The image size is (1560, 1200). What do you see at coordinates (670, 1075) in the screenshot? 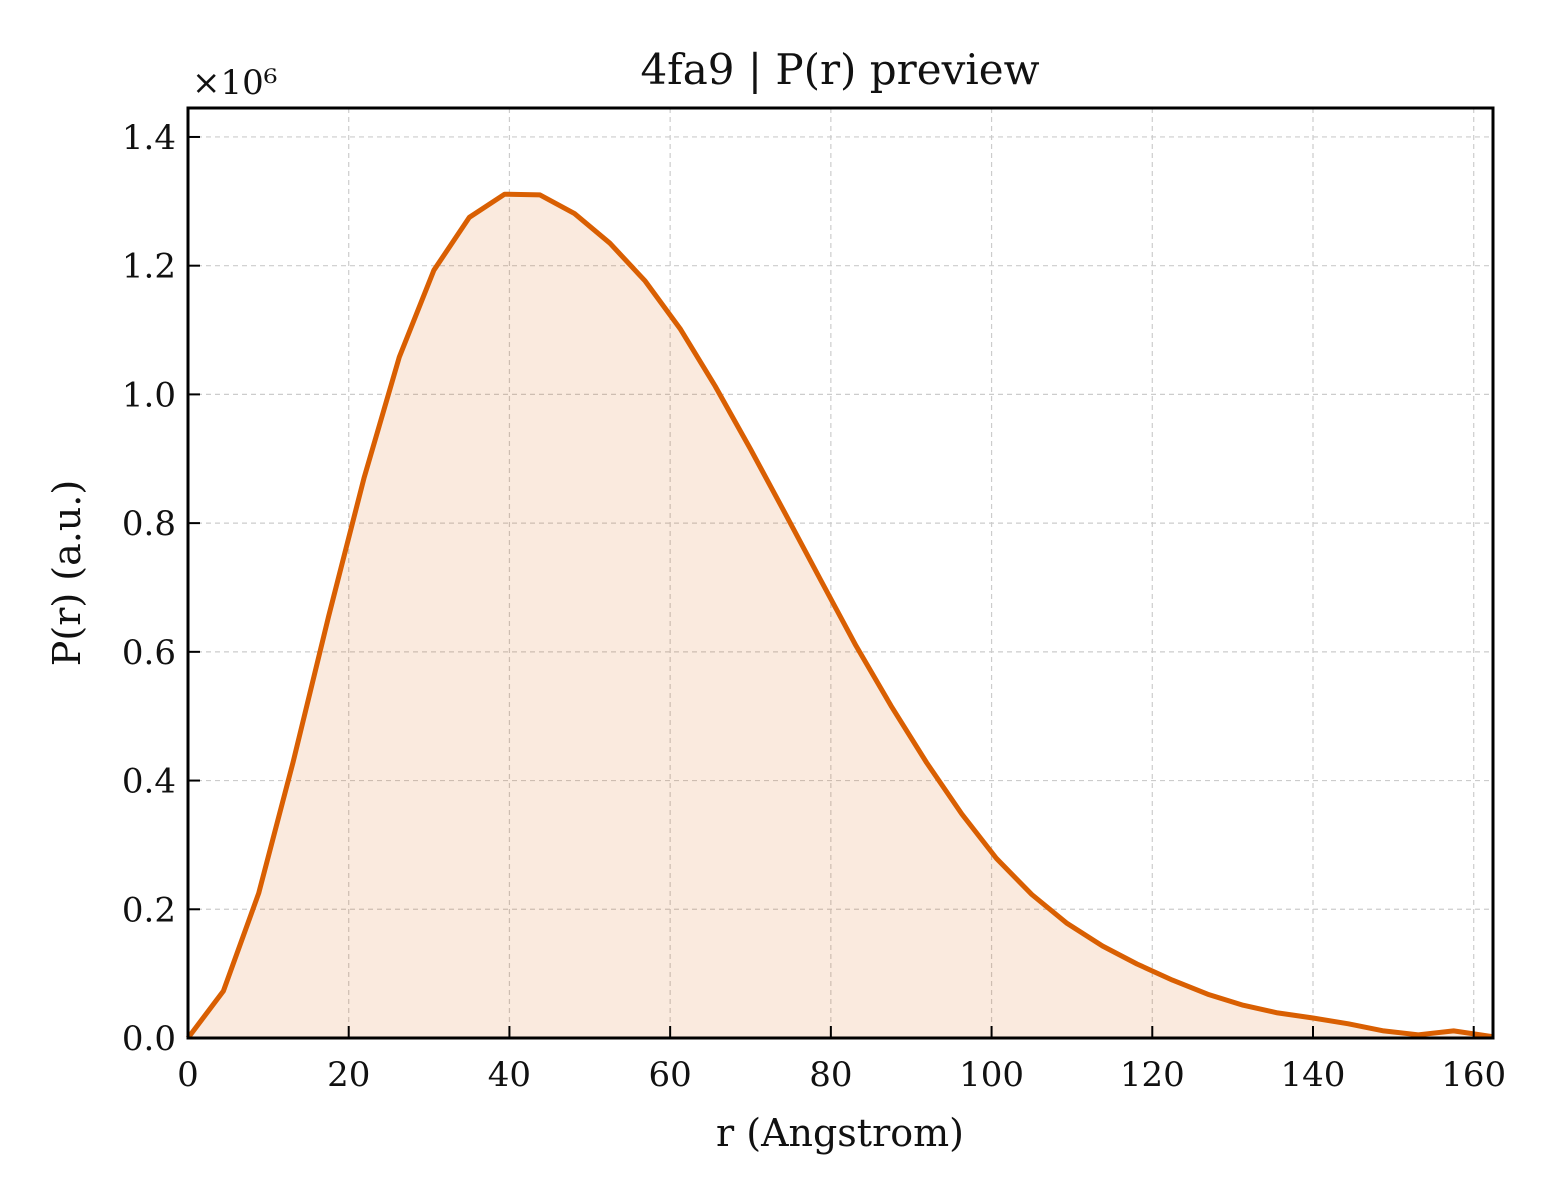
I see `x-tick-label: 60` at bounding box center [670, 1075].